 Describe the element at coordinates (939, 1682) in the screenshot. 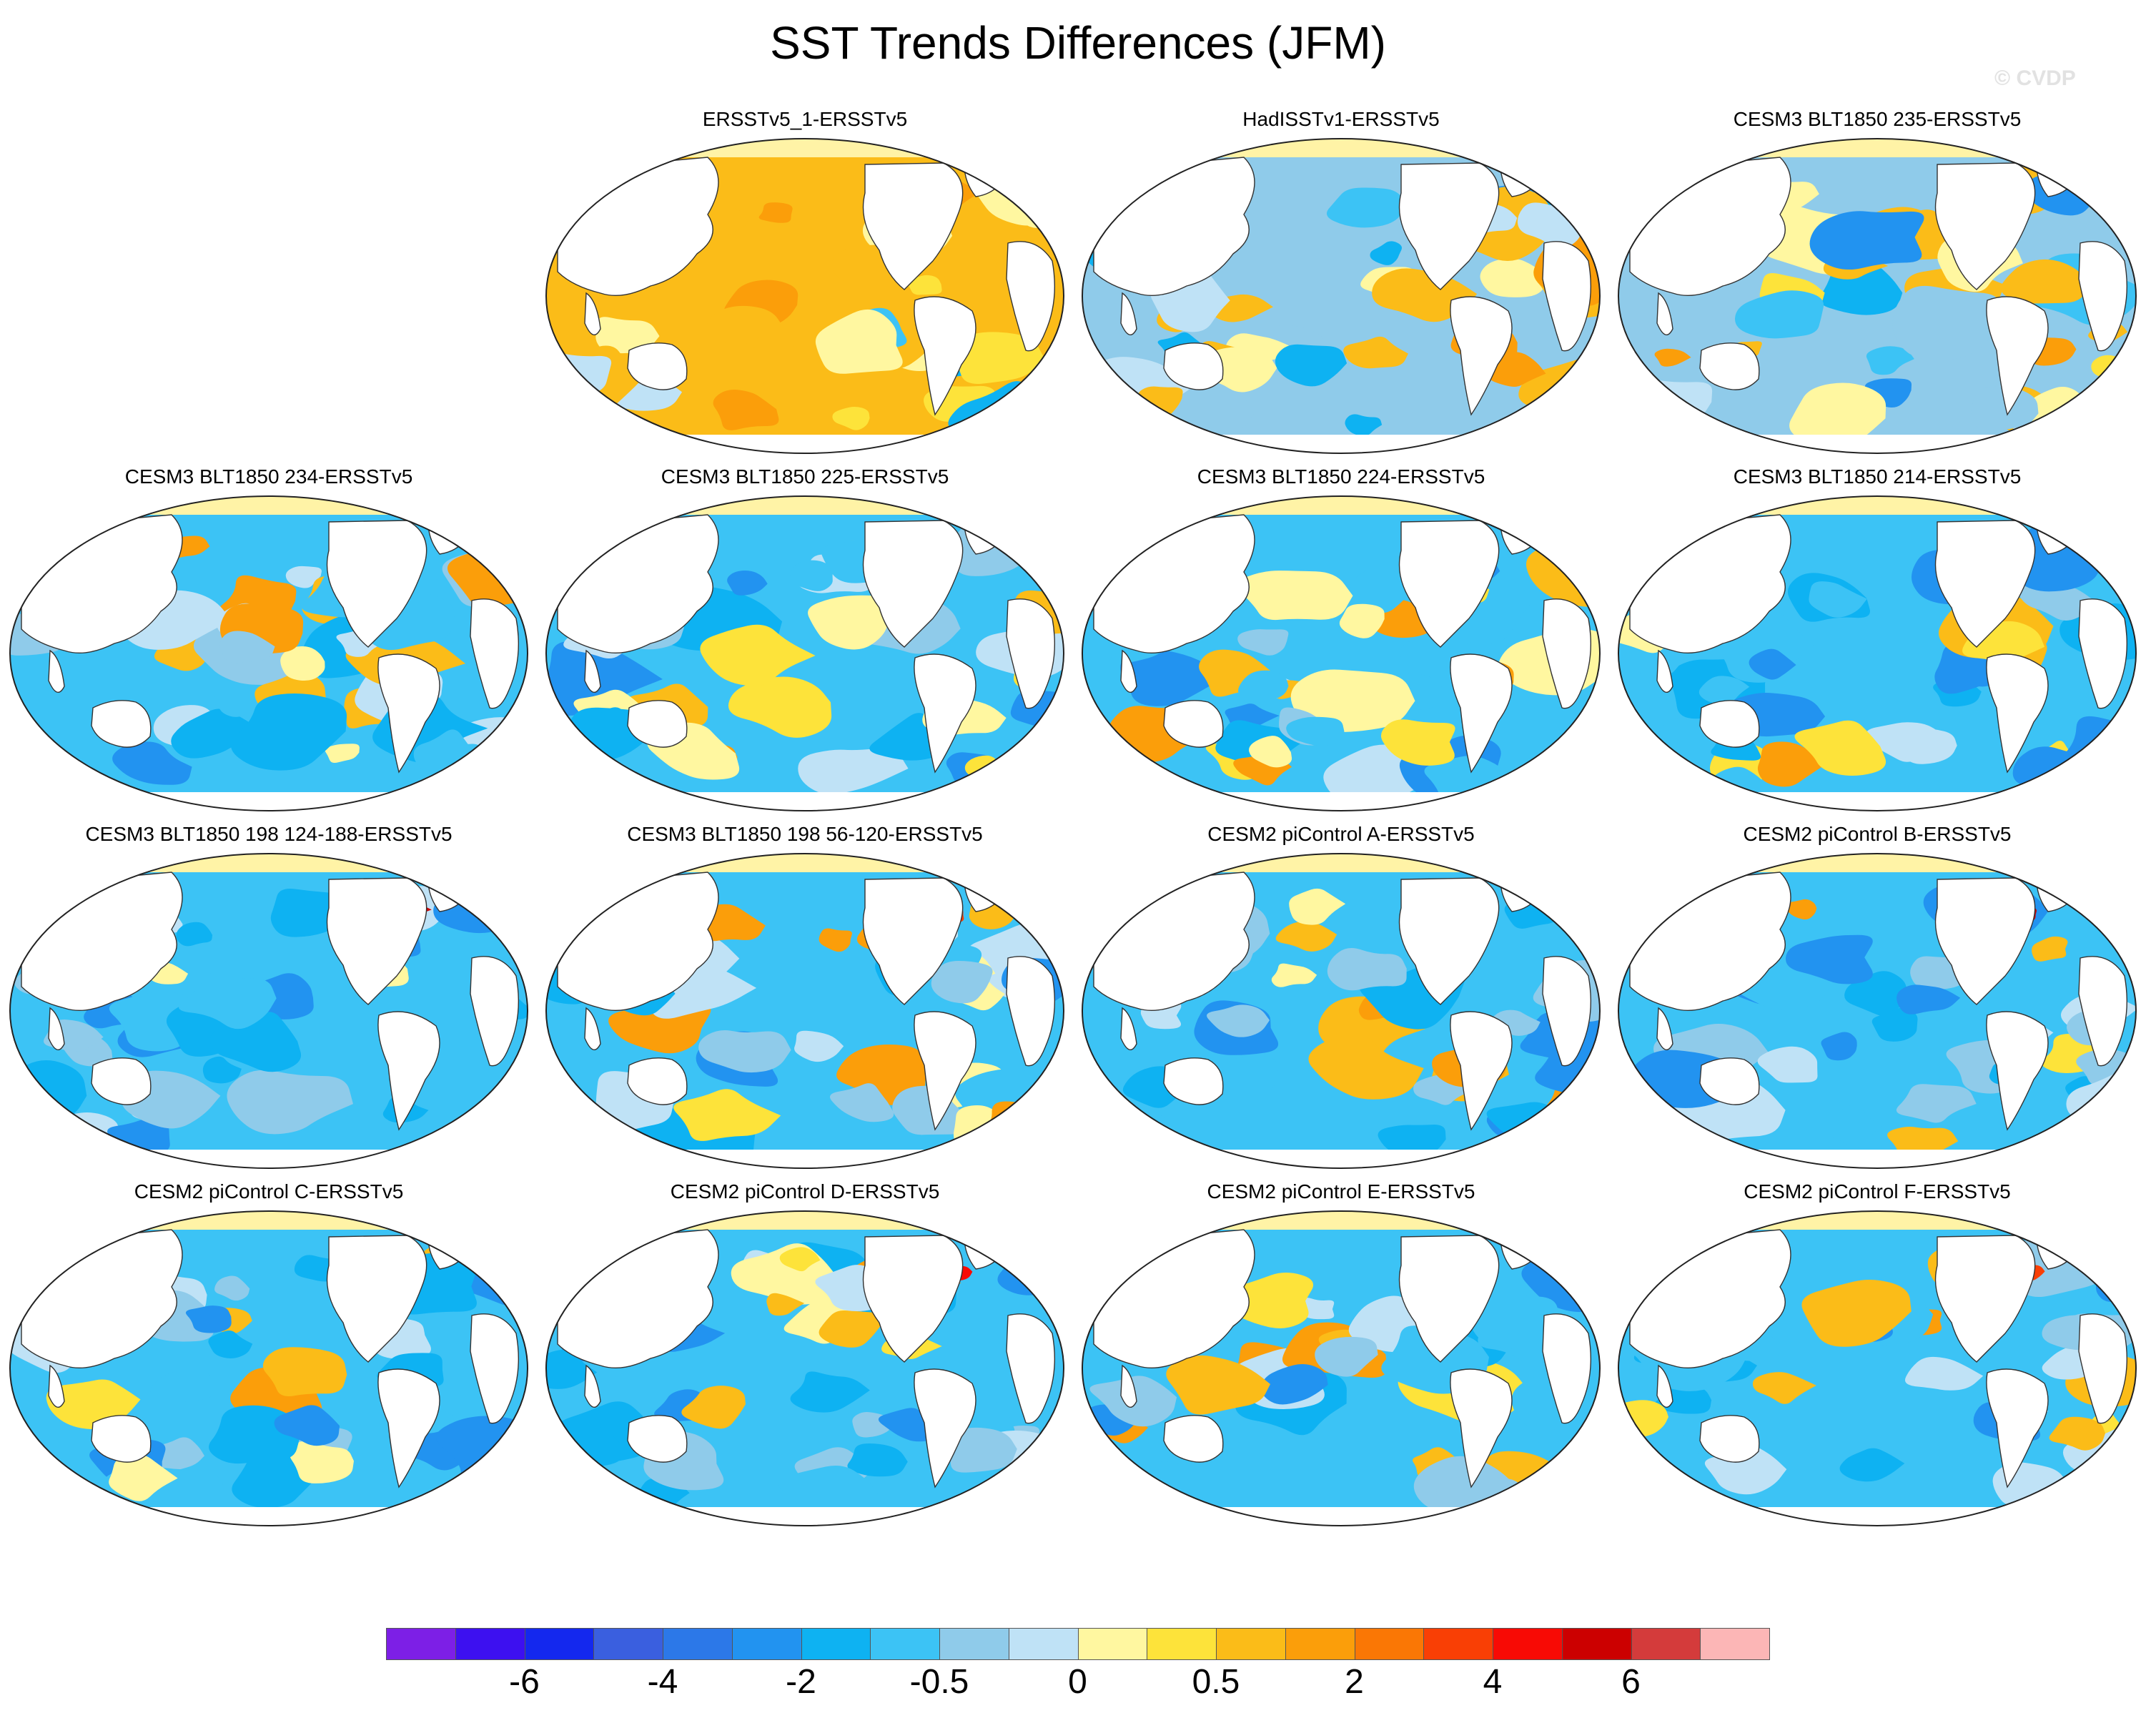

I see `colorbar-tick-label: -0.5` at that location.